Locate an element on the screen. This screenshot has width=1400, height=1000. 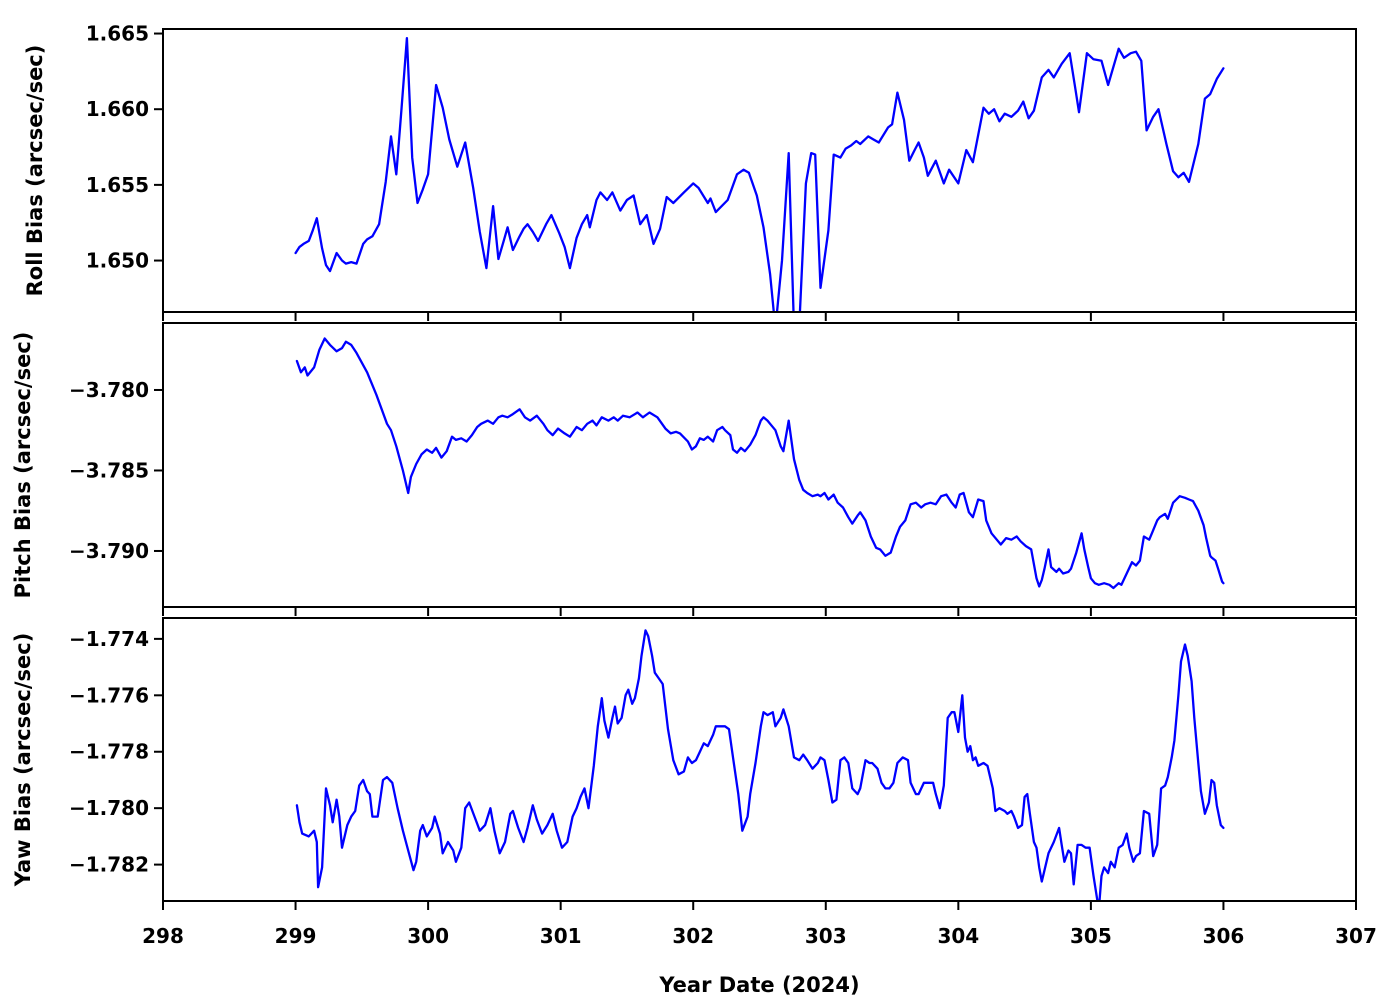
roll-bias-ytick-label: 1.650 is located at coordinates (117, 261).